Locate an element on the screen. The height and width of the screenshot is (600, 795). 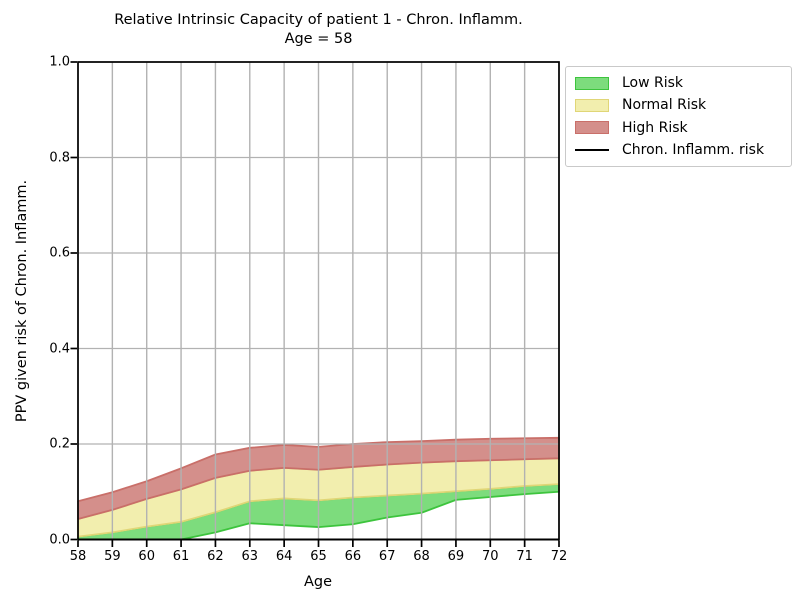
normal-risk-swatch-icon is located at coordinates (592, 105).